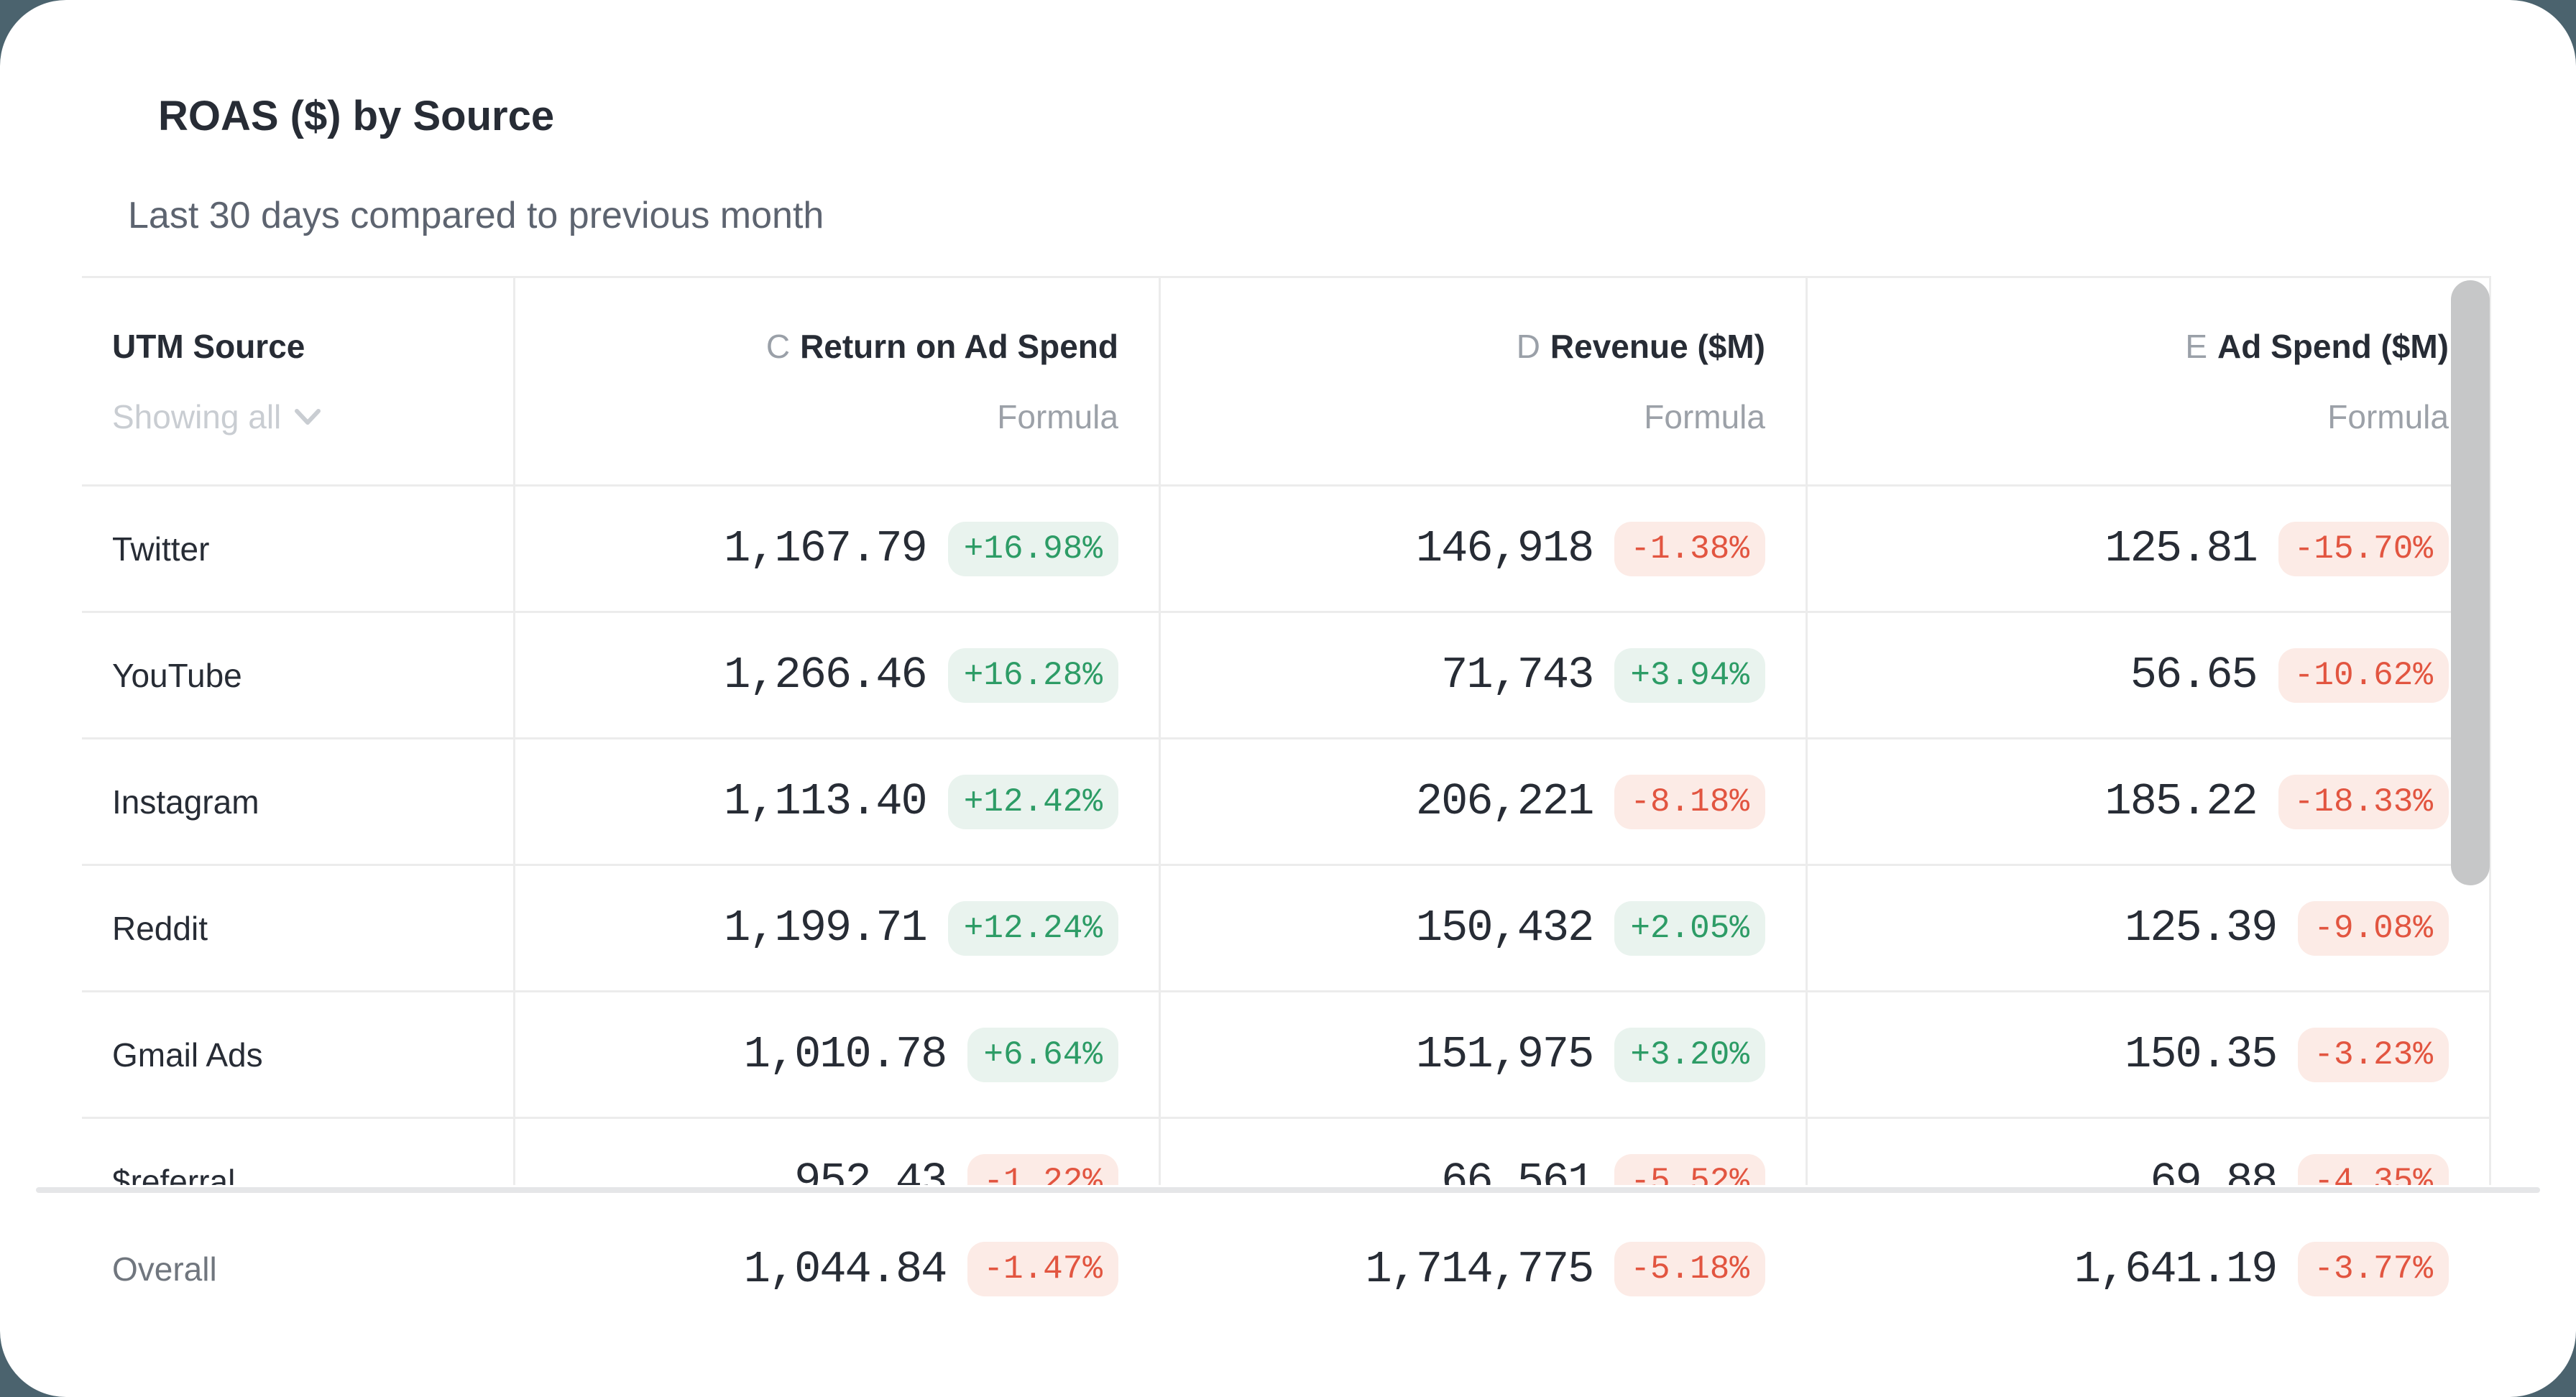  I want to click on adspend-cell: 69.88 -4.35%, so click(2147, 1152).